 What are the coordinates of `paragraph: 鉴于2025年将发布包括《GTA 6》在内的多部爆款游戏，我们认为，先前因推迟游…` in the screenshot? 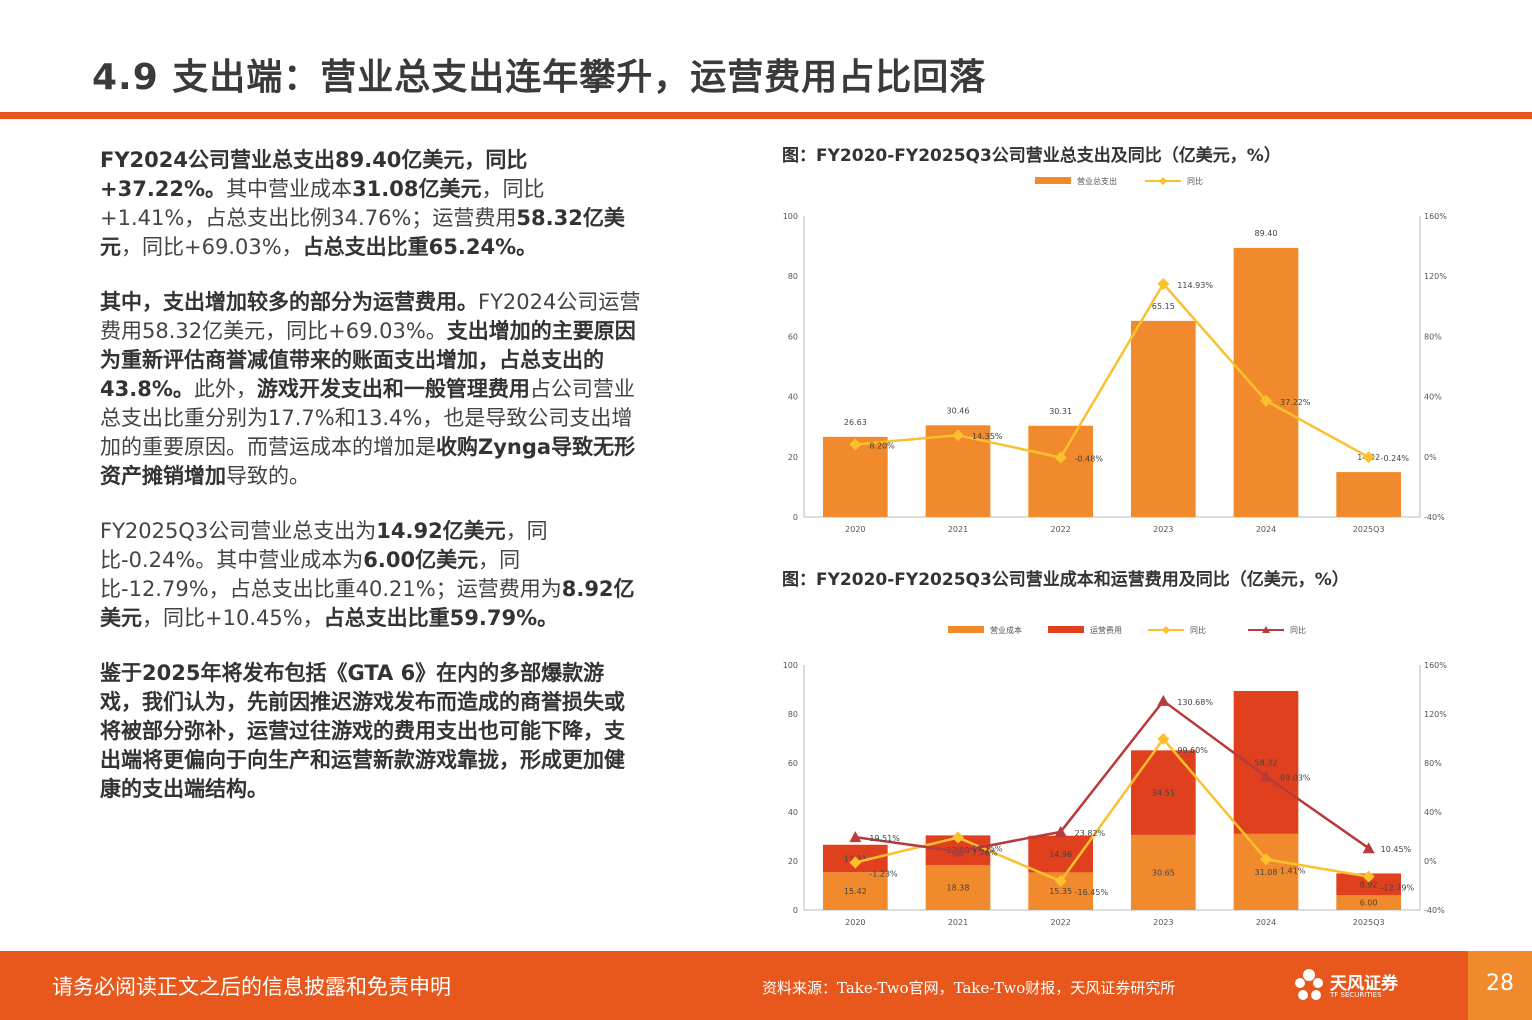 It's located at (372, 731).